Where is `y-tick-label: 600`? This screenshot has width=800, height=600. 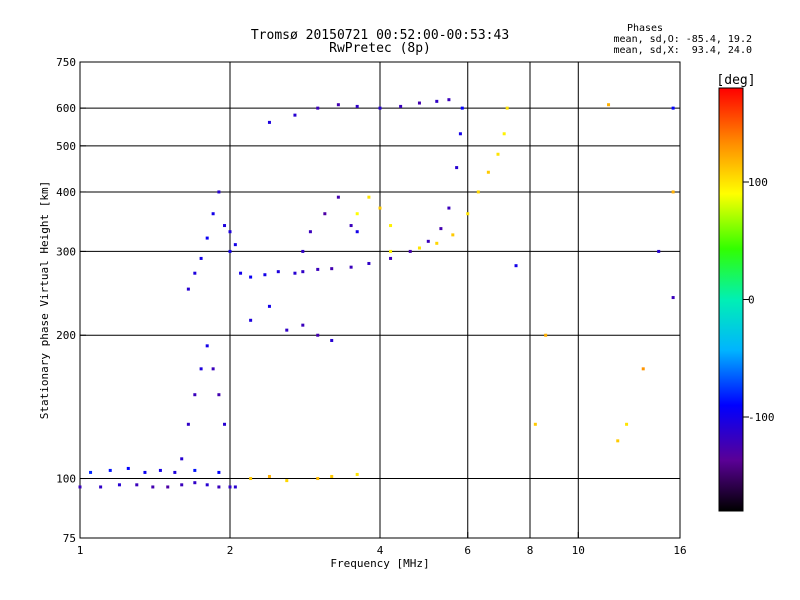
y-tick-label: 600 is located at coordinates (66, 108).